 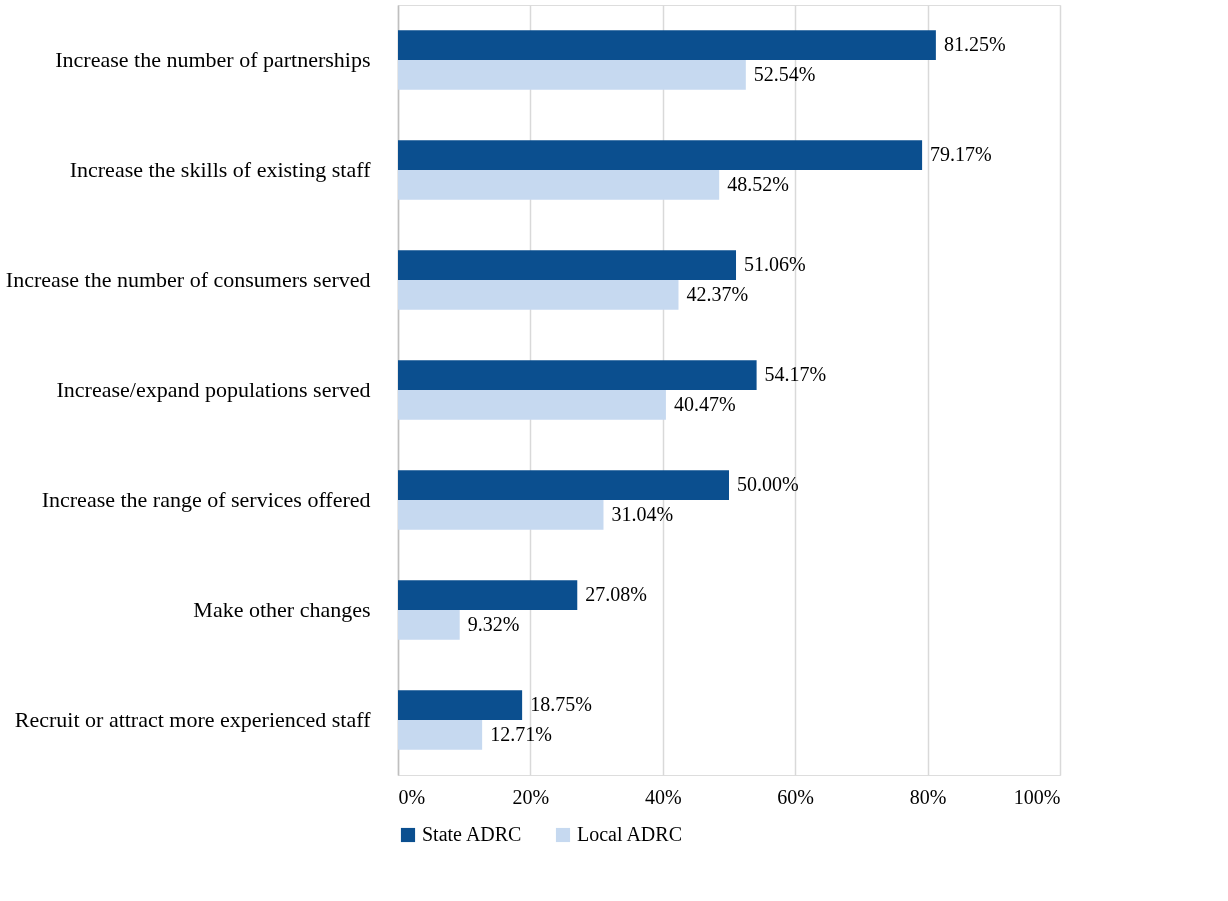 I want to click on y-tick-label: Recruit or attract more experienced staff, so click(x=193, y=719).